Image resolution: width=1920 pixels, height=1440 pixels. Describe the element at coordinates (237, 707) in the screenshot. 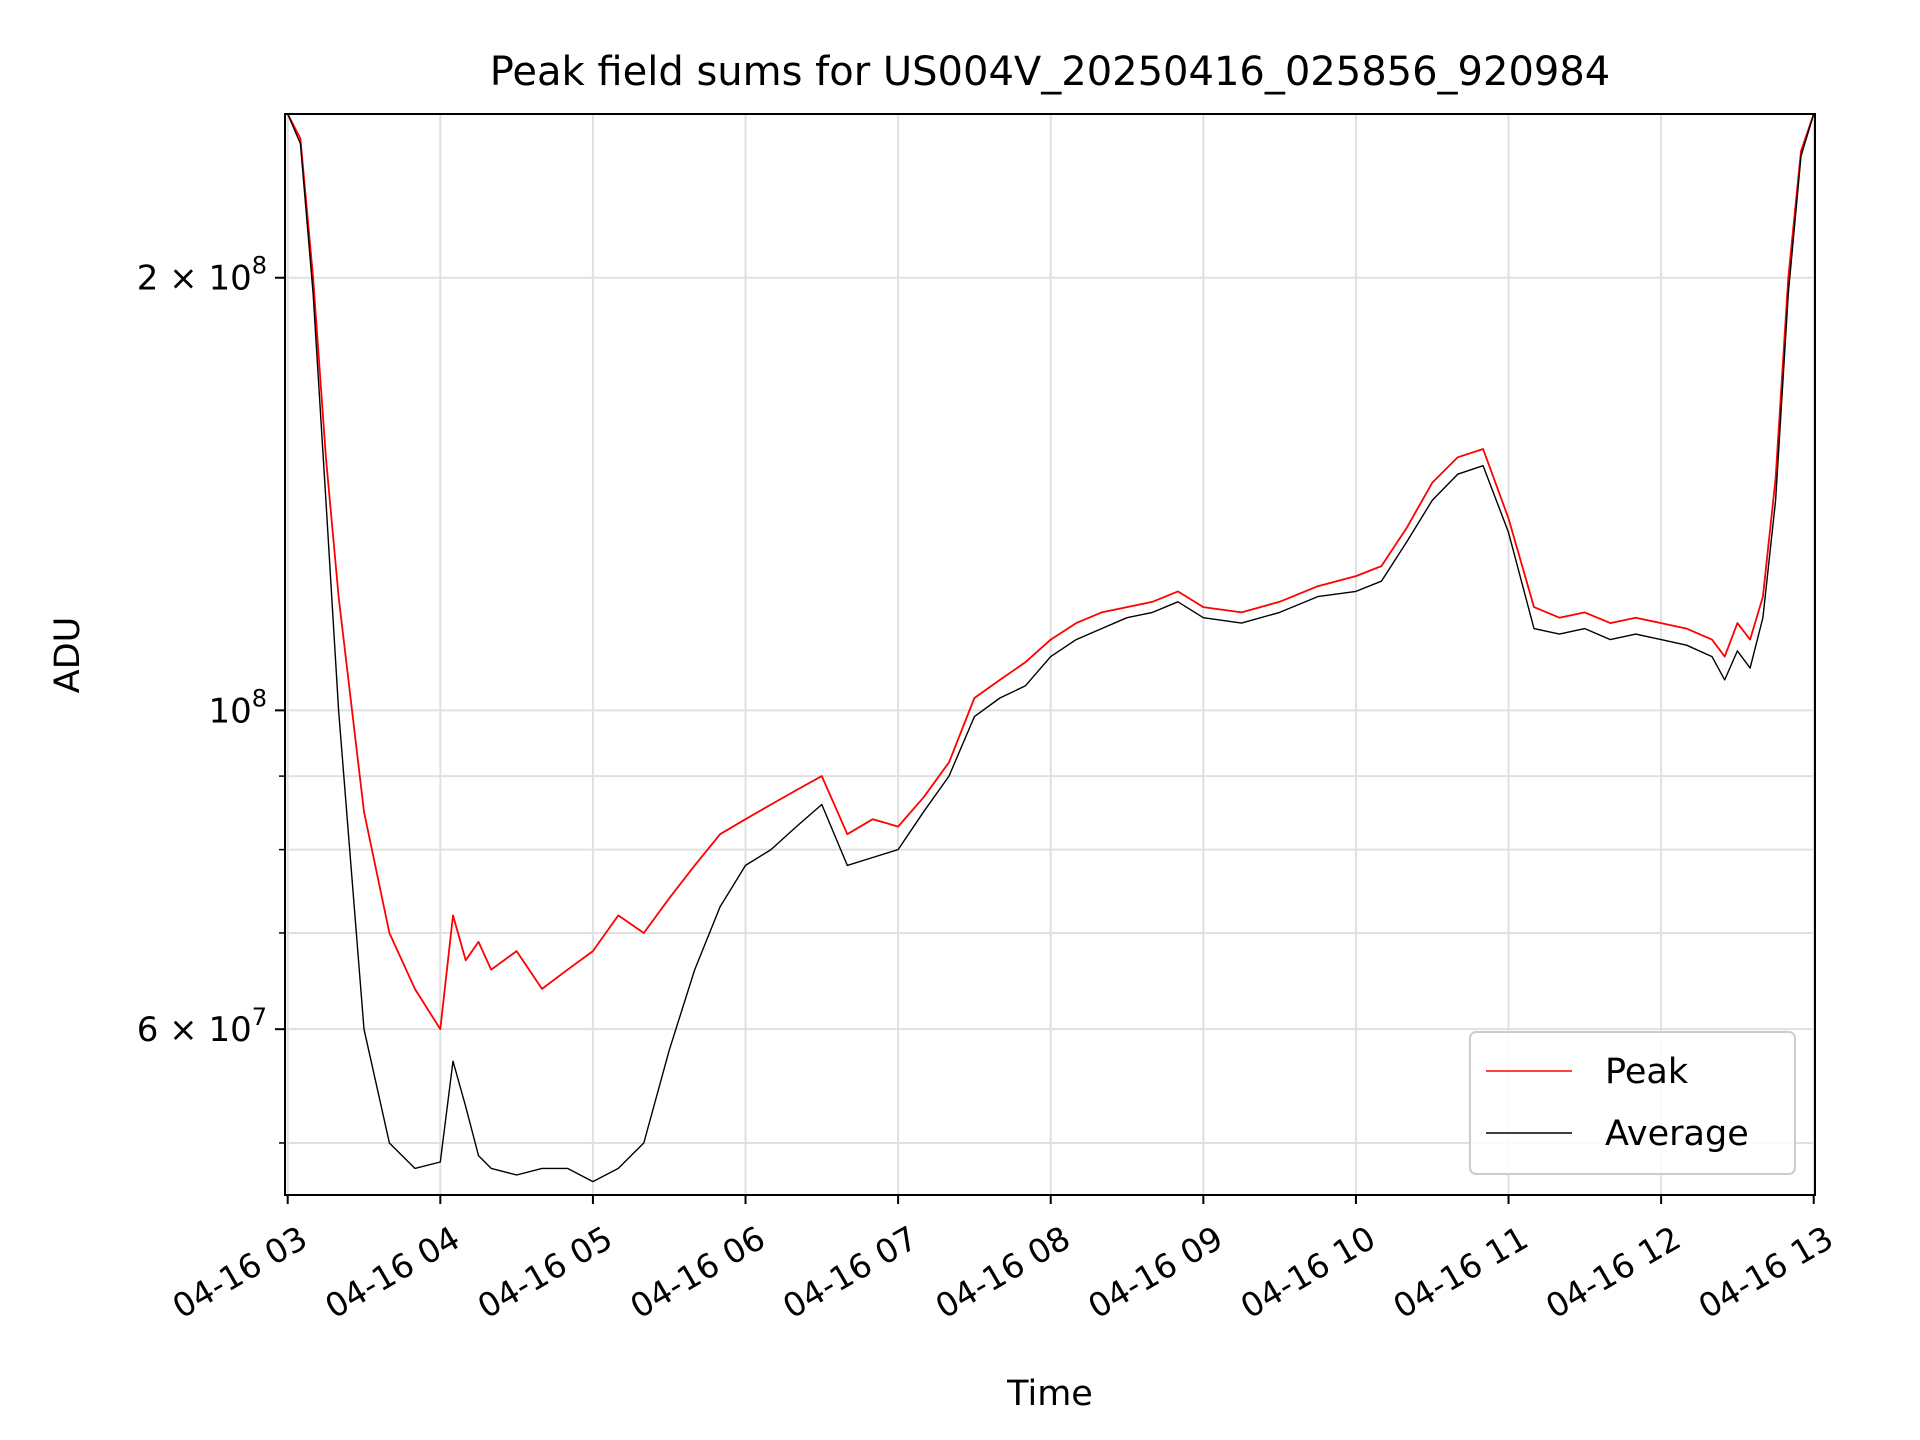

I see `y-tick-label: 108` at that location.